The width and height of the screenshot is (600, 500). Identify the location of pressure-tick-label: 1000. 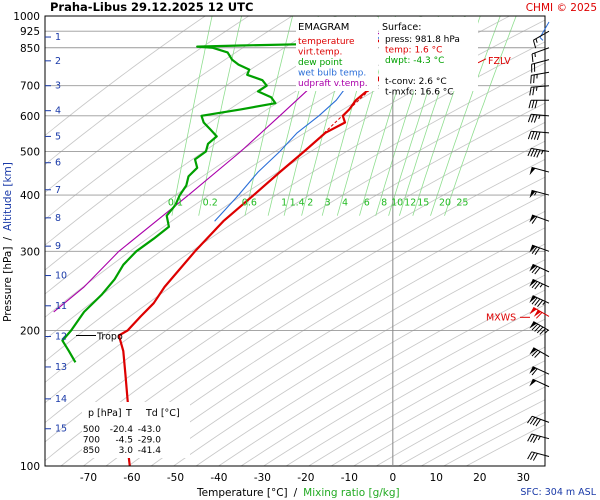
(26, 17).